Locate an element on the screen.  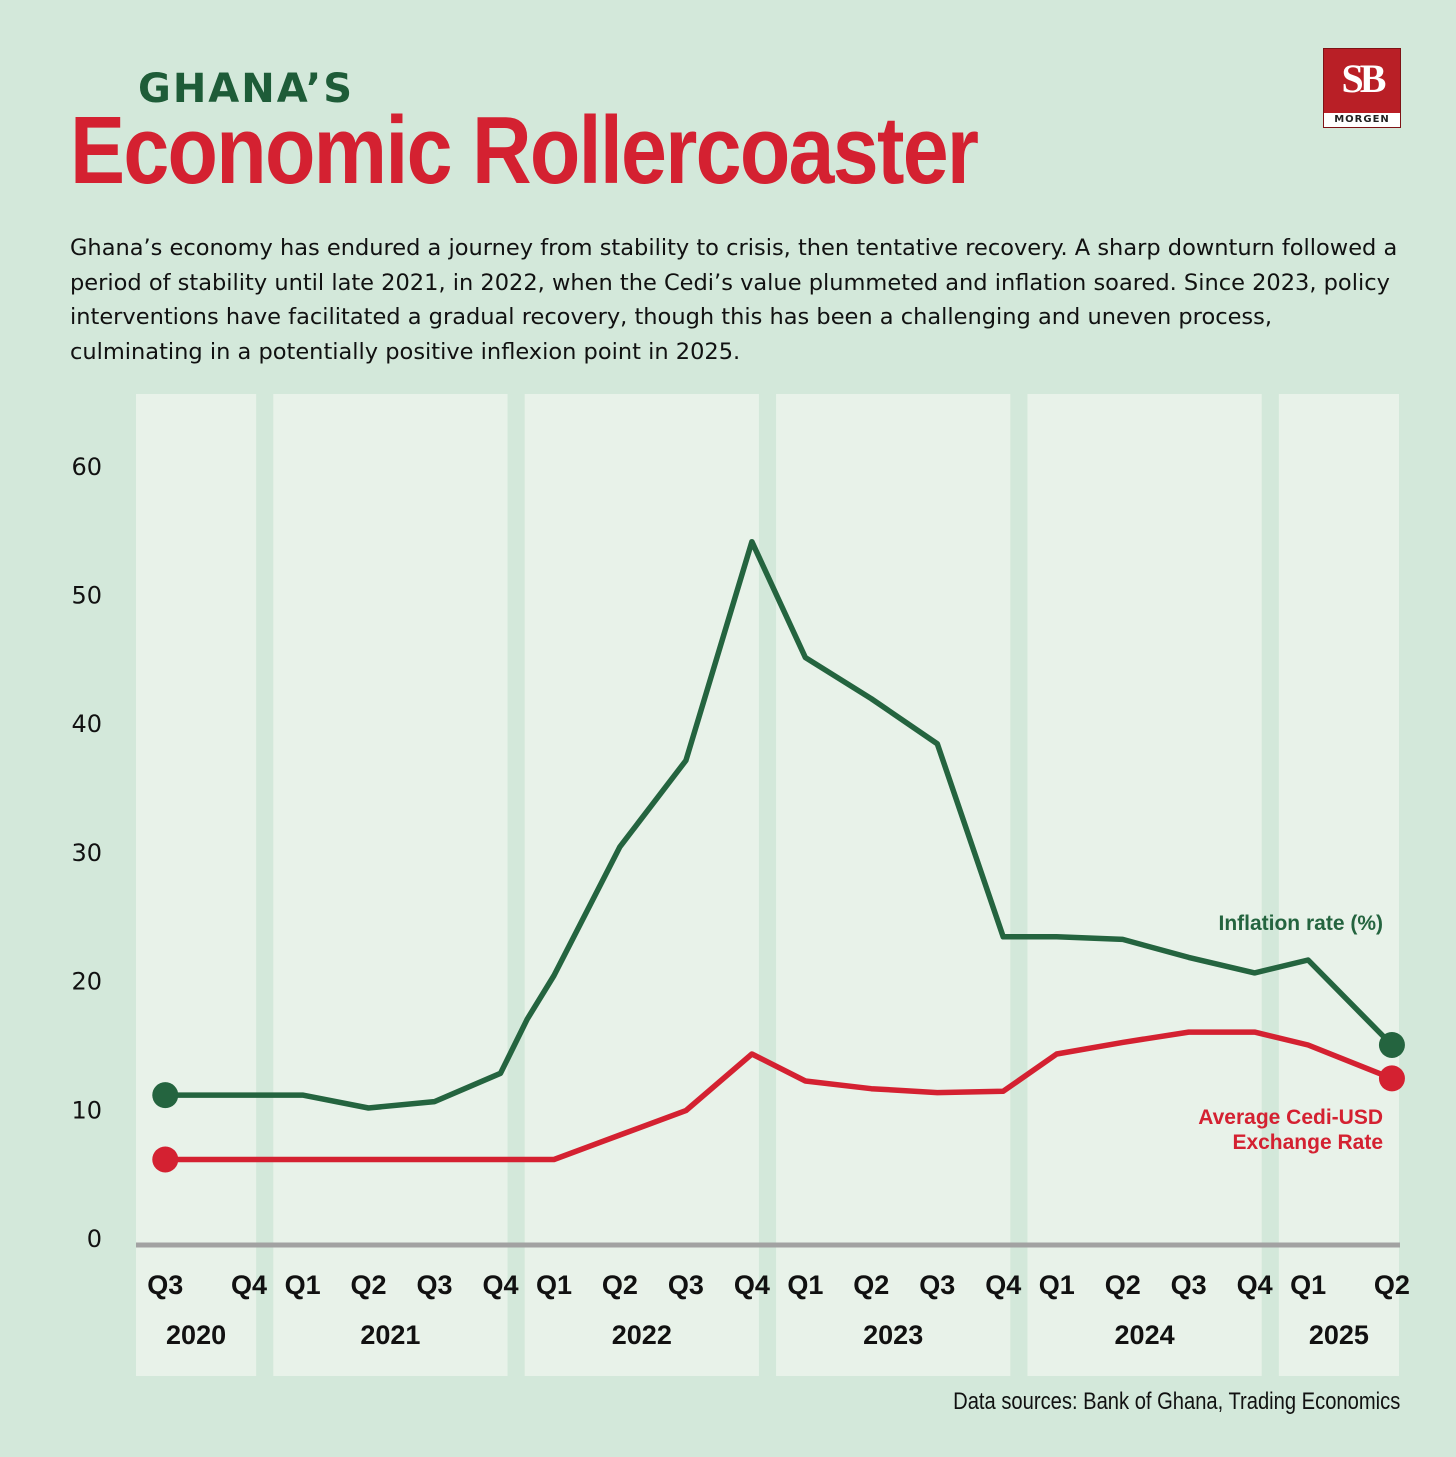
y-tick-label: 60 is located at coordinates (86, 467).